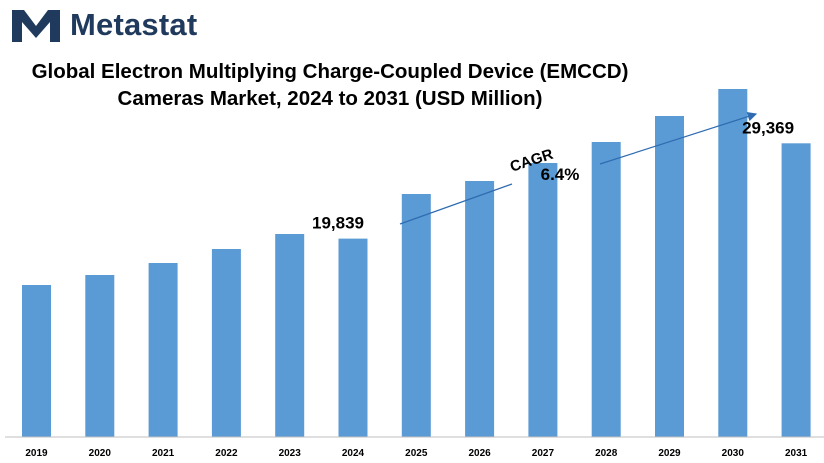 This screenshot has height=463, width=824. Describe the element at coordinates (543, 453) in the screenshot. I see `x-tick-label-2027: 2027` at that location.